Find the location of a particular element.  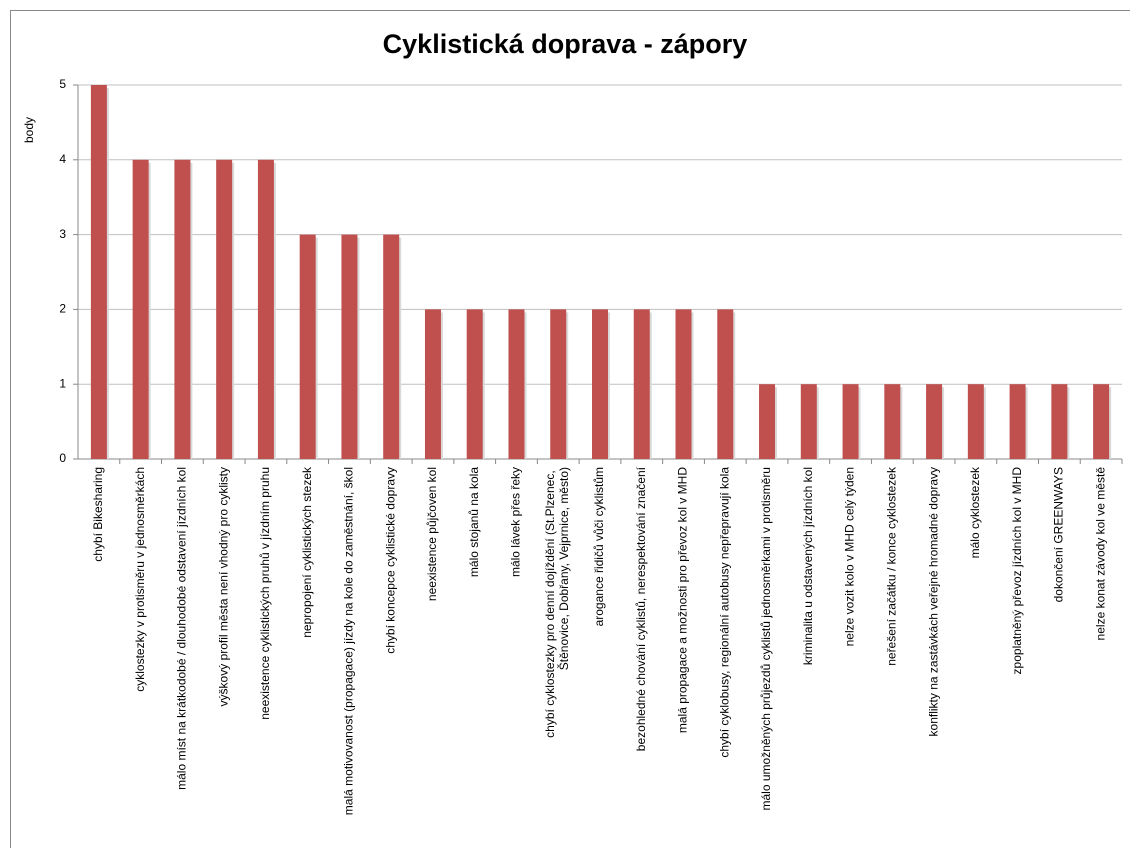

y-tick-label: 4 is located at coordinates (62, 159).